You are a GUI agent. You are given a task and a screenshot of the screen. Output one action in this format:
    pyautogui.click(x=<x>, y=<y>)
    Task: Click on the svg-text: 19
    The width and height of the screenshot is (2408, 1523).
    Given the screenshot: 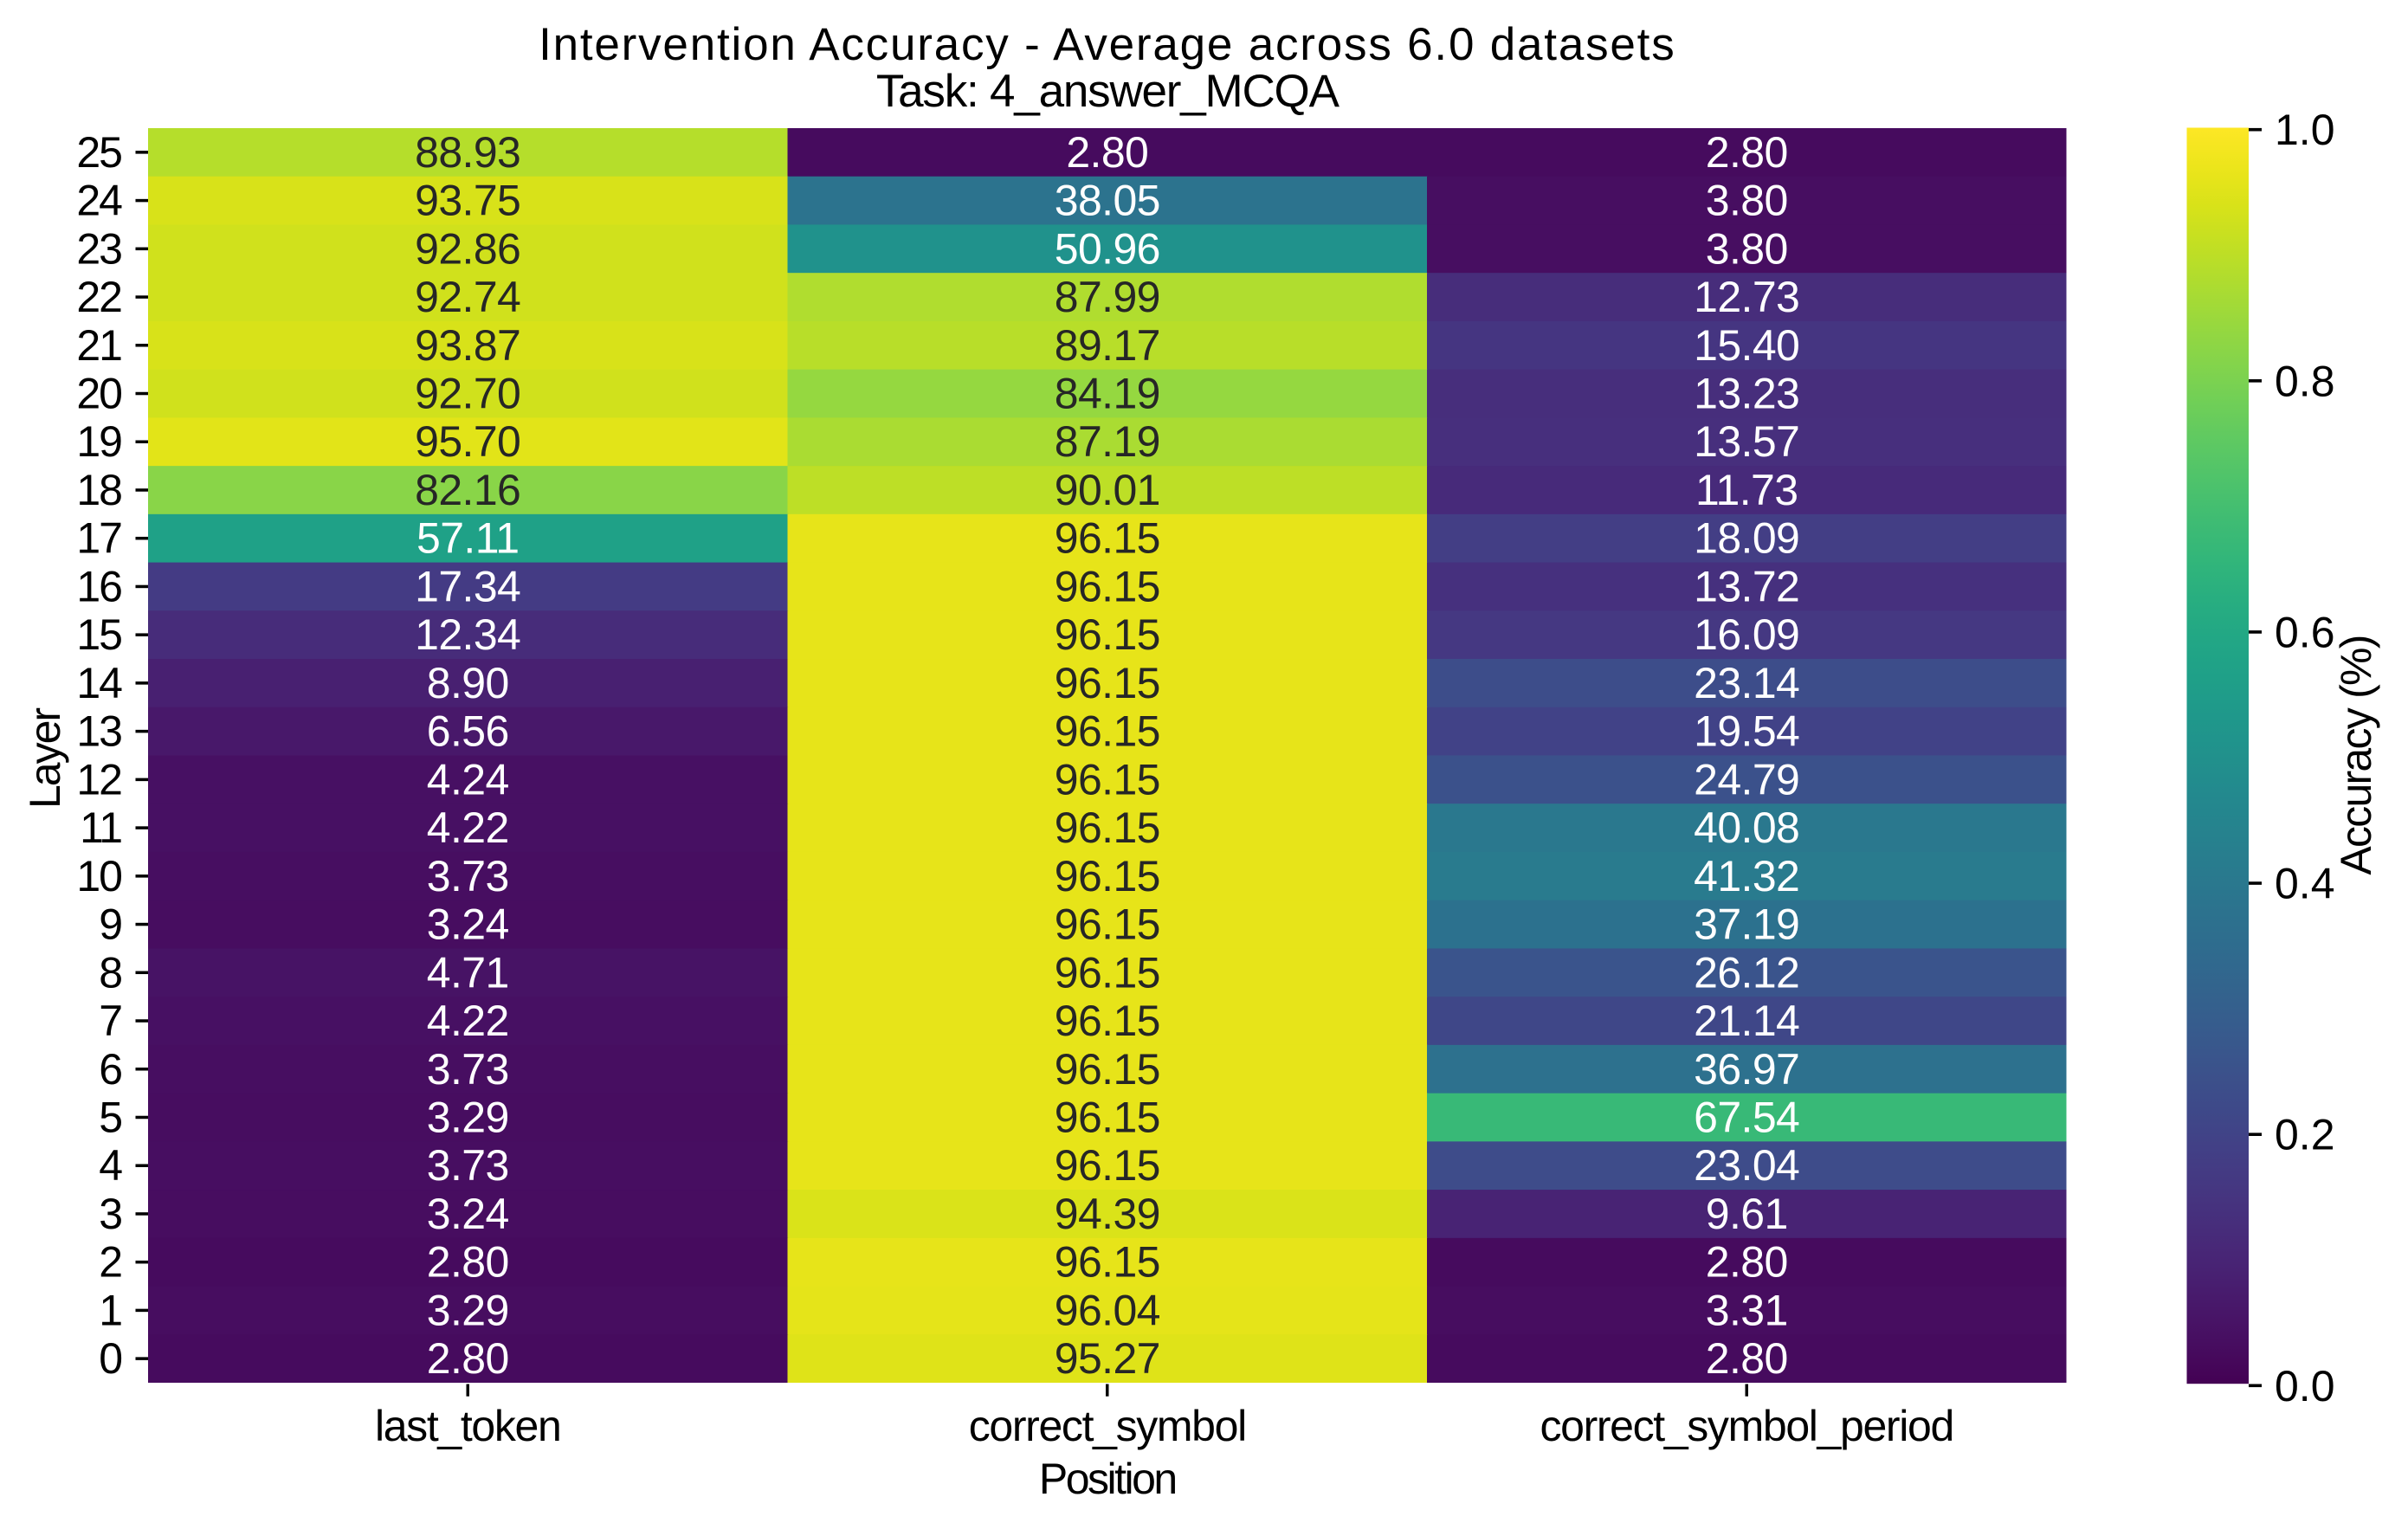 What is the action you would take?
    pyautogui.click(x=99, y=441)
    